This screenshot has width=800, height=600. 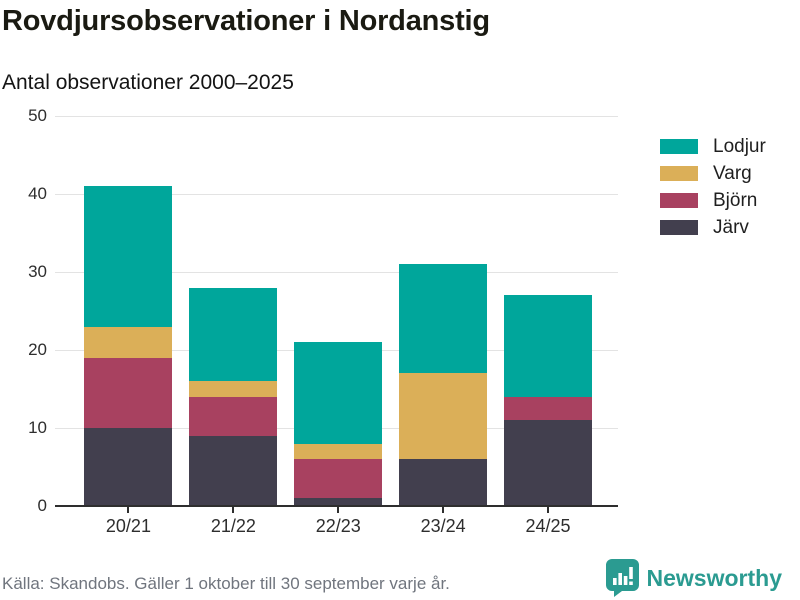 I want to click on legend: Lodjur Varg Björn Järv, so click(x=713, y=187).